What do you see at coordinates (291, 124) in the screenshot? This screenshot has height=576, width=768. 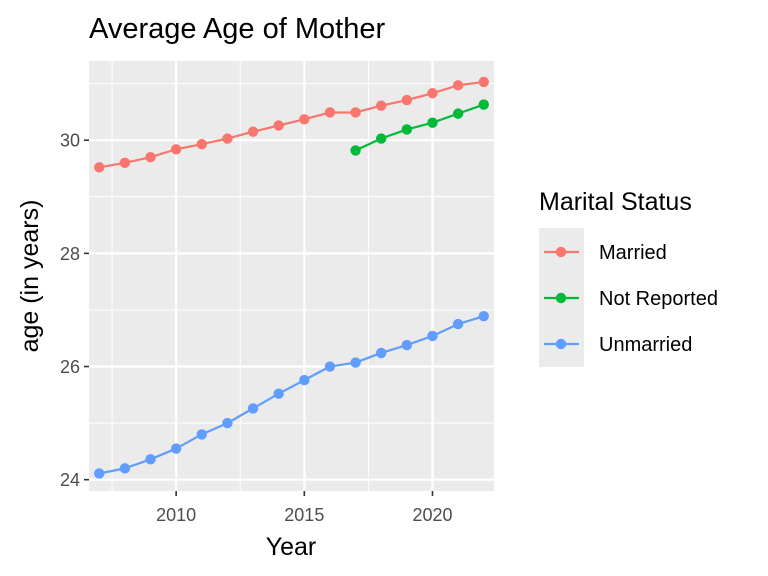 I see `series-line-married` at bounding box center [291, 124].